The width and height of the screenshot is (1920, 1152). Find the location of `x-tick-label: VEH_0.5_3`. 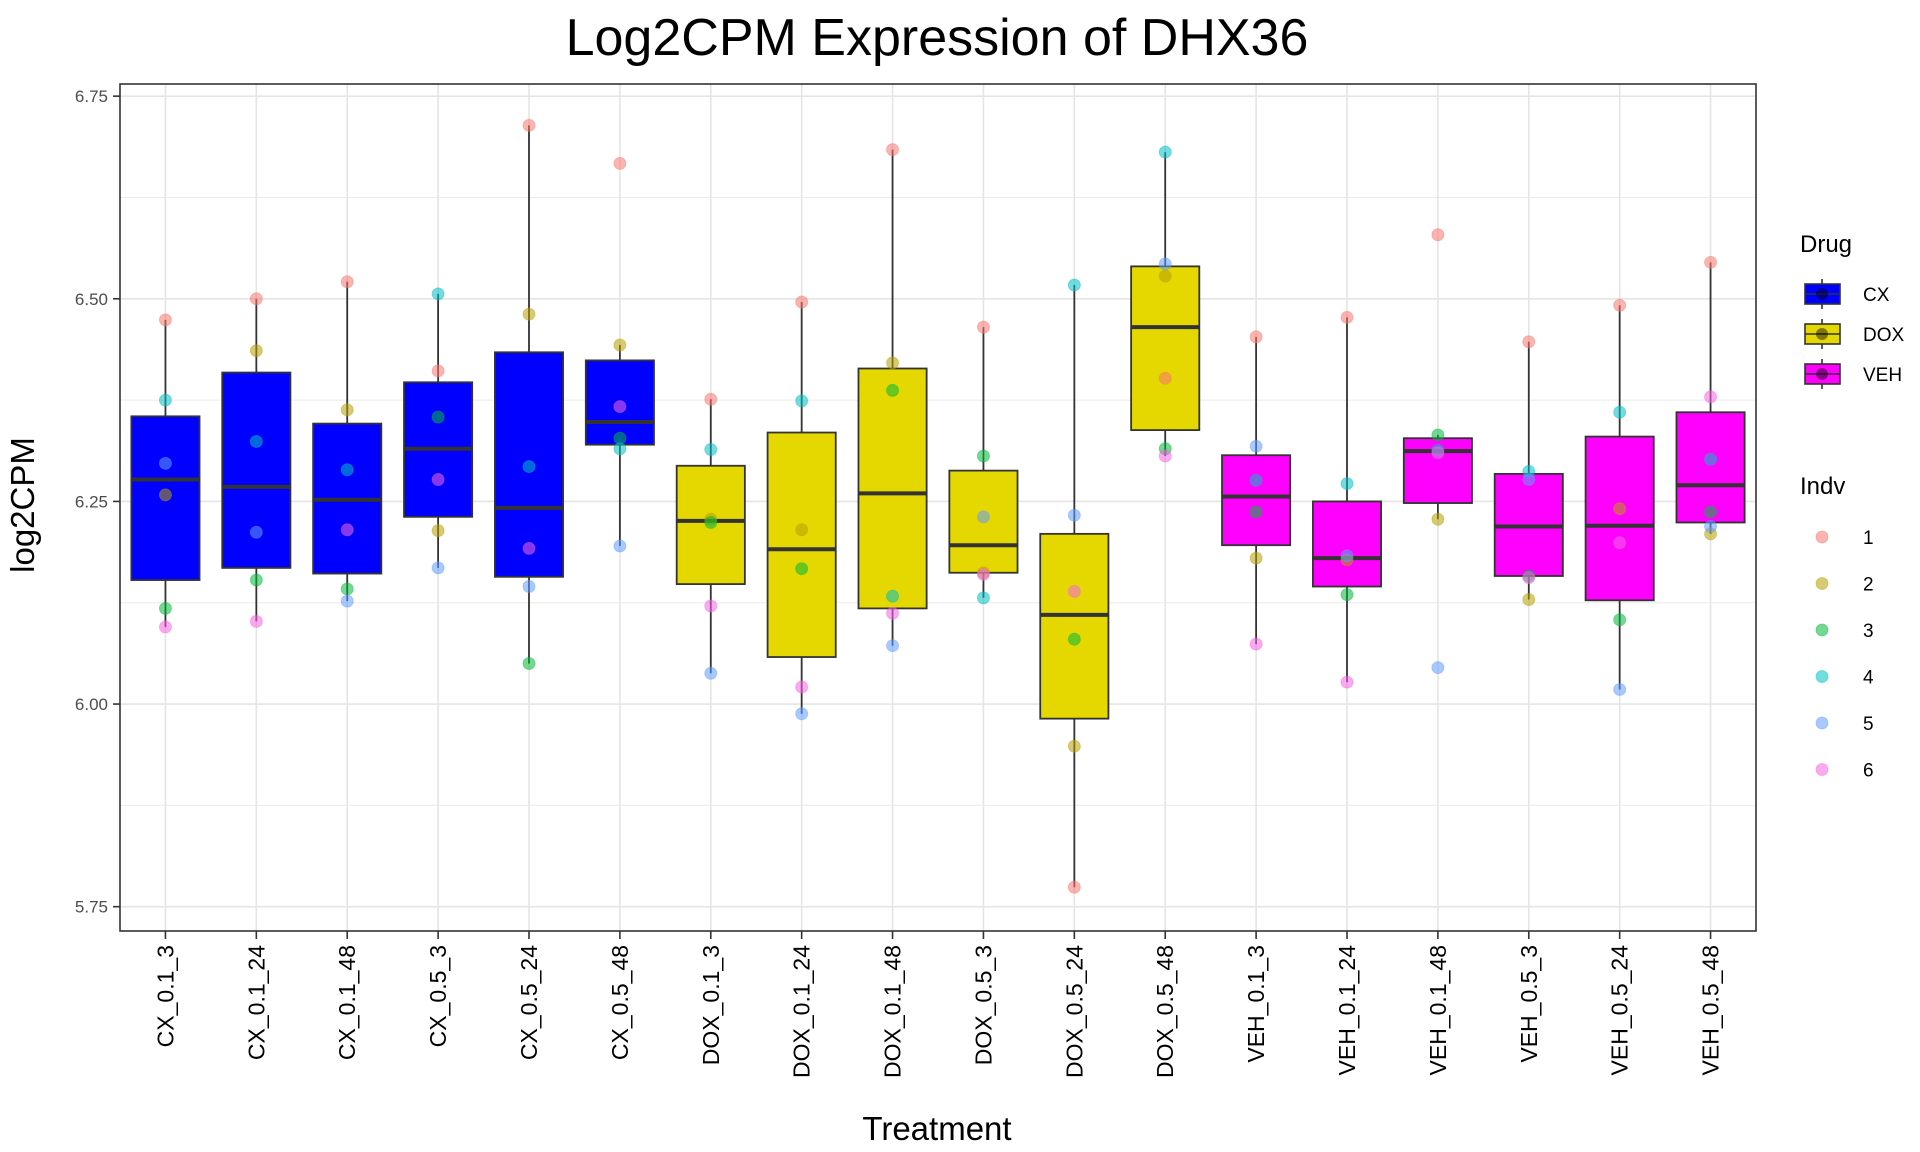

x-tick-label: VEH_0.5_3 is located at coordinates (1529, 1004).